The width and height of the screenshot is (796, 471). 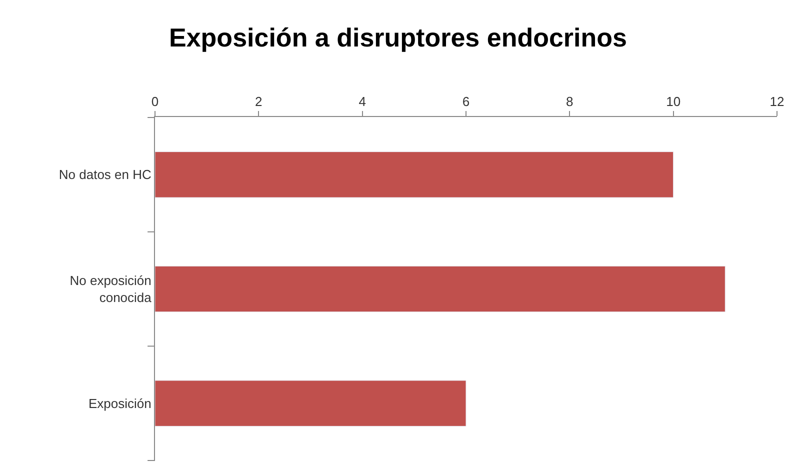 I want to click on y-tick-label: Exposición, so click(x=120, y=403).